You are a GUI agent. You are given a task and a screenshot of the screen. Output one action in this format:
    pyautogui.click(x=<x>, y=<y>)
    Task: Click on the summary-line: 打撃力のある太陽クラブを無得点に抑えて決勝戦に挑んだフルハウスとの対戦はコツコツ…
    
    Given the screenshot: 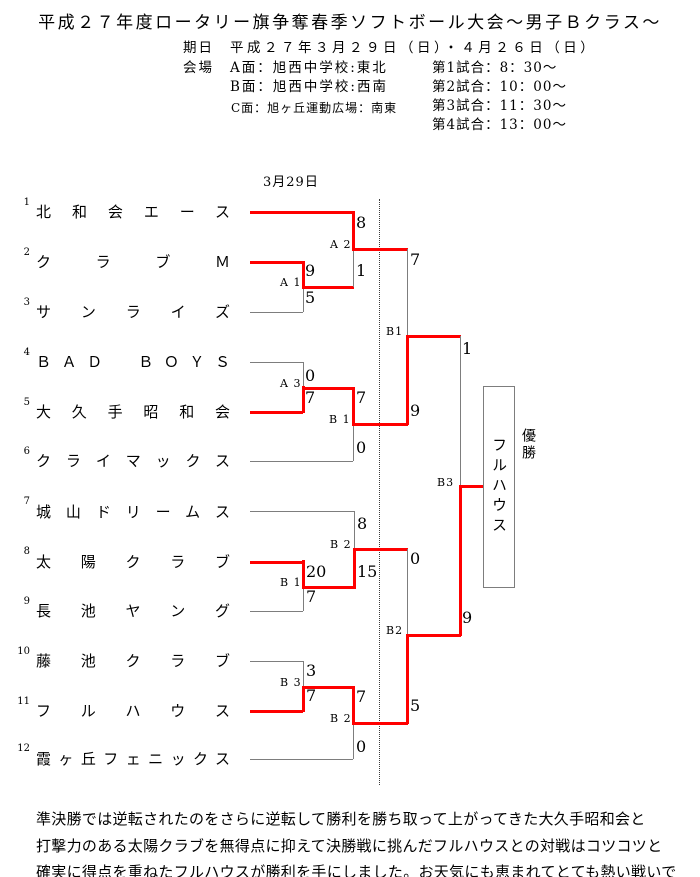 What is the action you would take?
    pyautogui.click(x=349, y=845)
    